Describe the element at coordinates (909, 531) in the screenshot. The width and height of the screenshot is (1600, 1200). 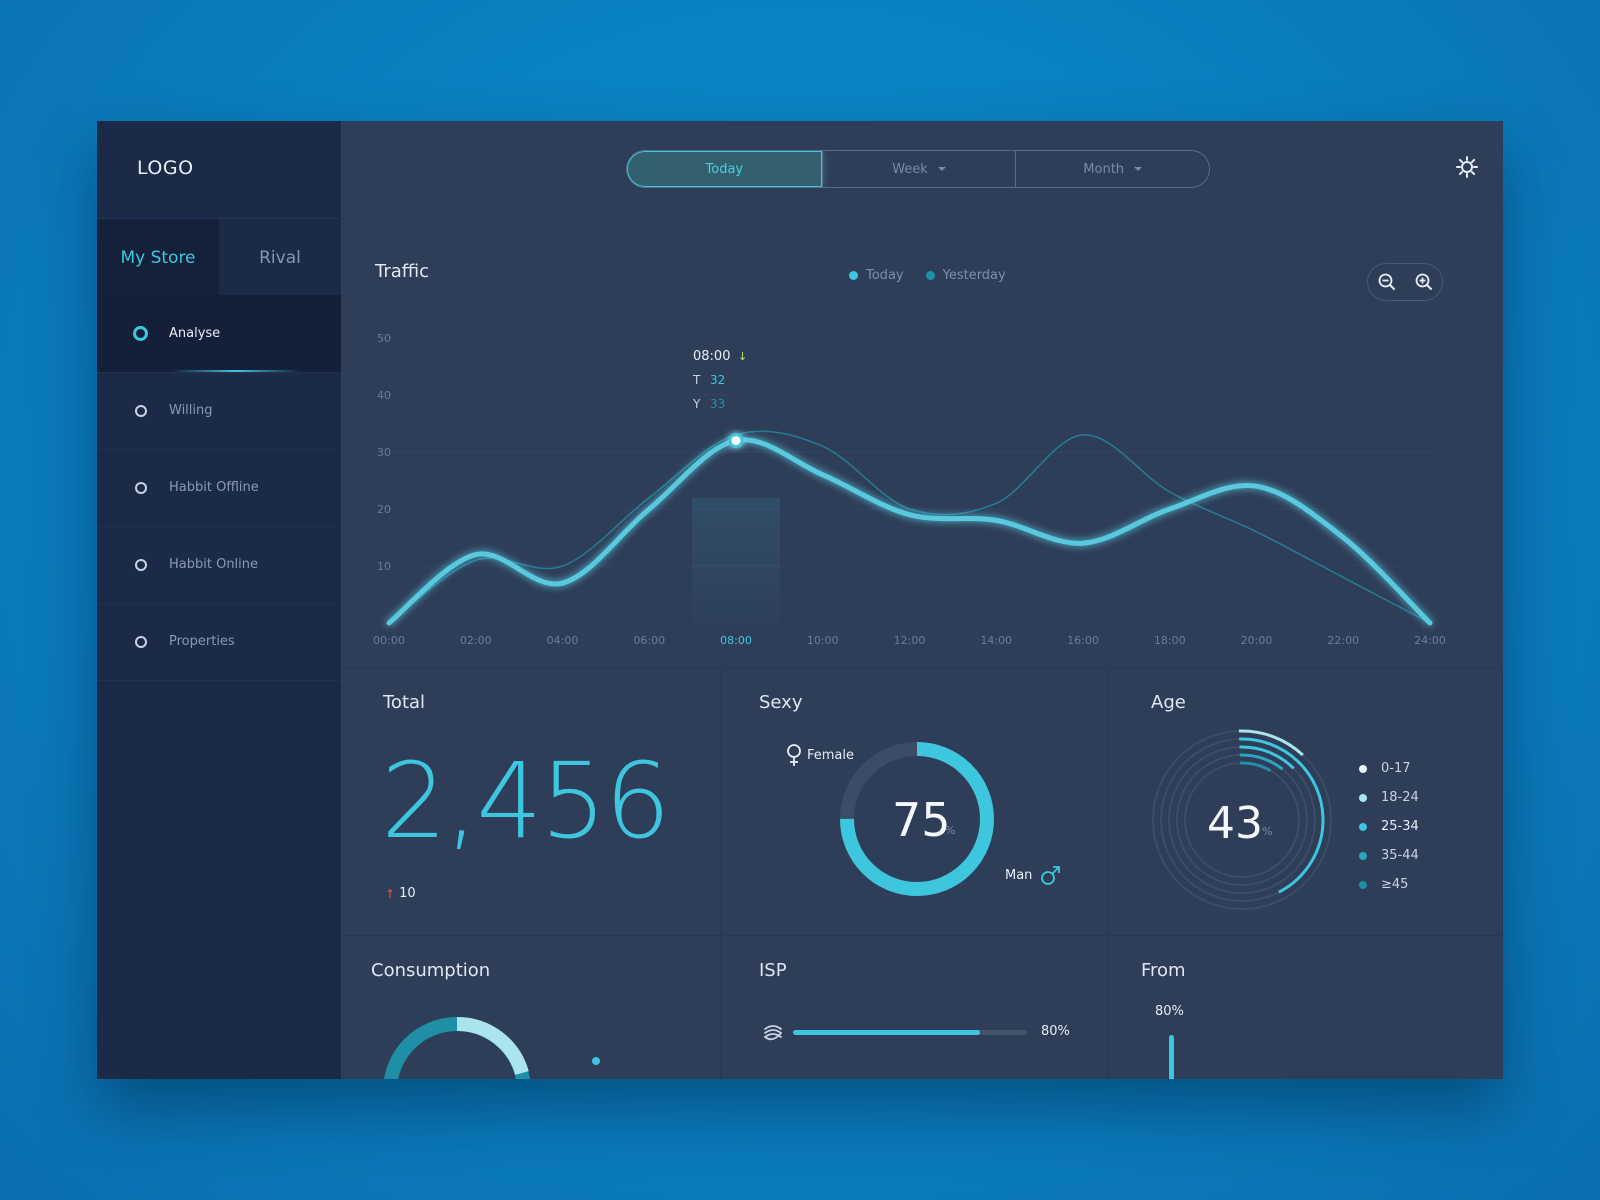
I see `series-line-today` at that location.